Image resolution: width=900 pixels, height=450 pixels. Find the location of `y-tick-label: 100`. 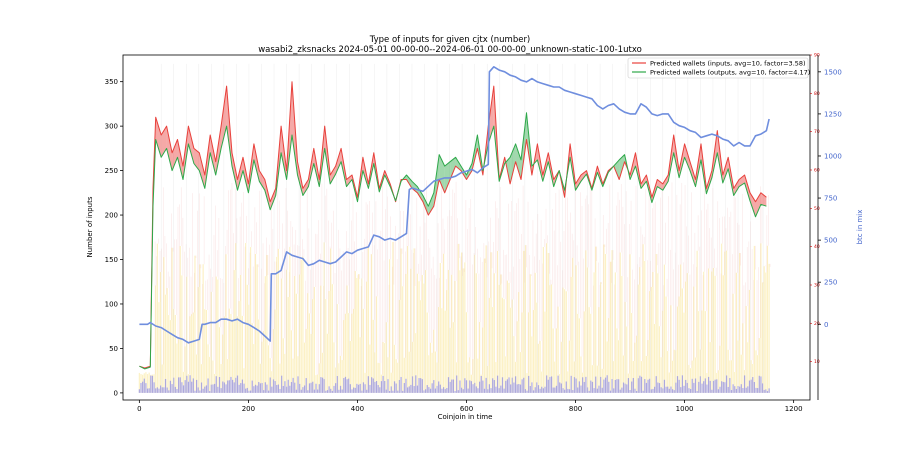

y-tick-label: 100 is located at coordinates (111, 304).